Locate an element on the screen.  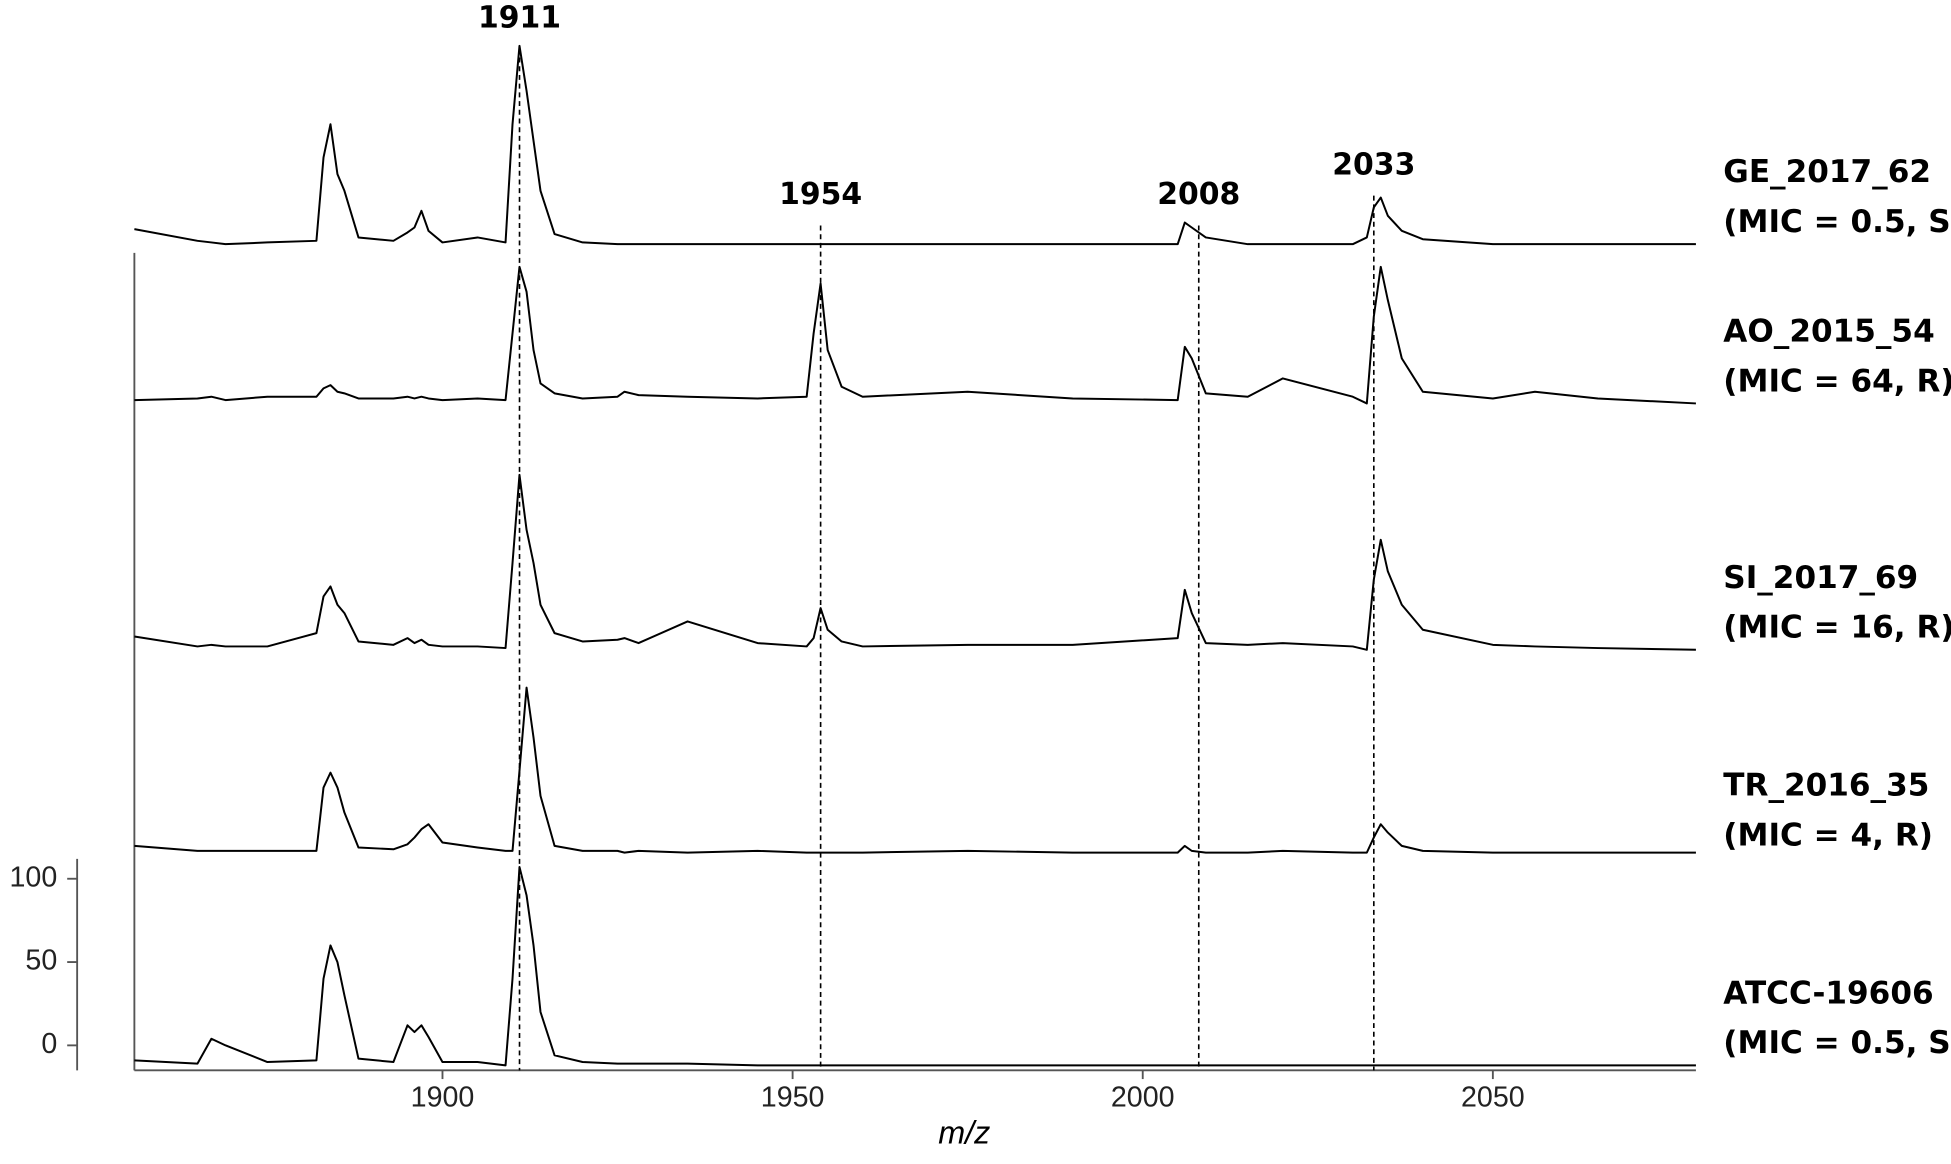
series-label: SI_2017_69 is located at coordinates (1820, 578).